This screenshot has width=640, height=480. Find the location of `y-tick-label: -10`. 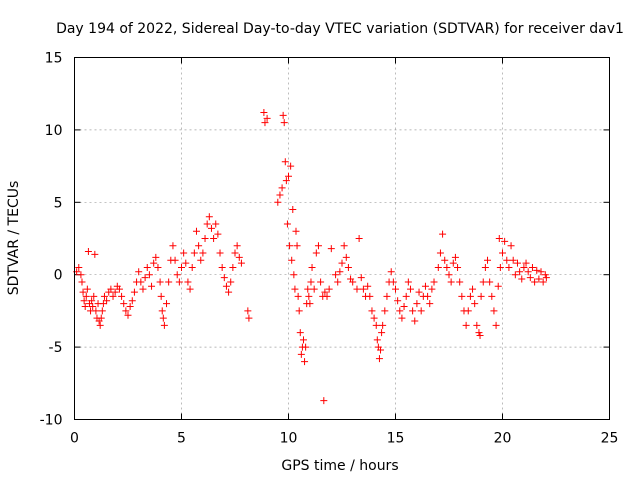

y-tick-label: -10 is located at coordinates (51, 421).